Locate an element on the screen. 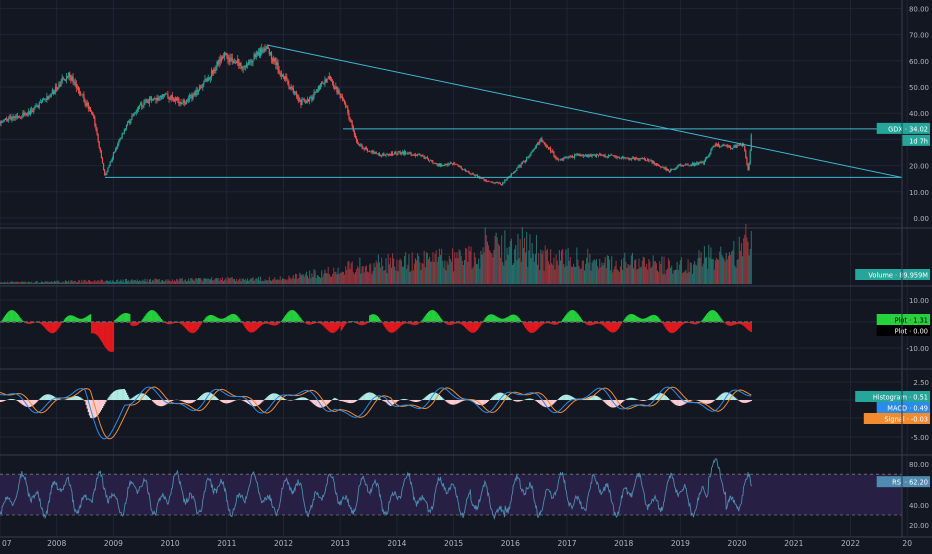  momentum-tick-label: -10.00 is located at coordinates (917, 349).